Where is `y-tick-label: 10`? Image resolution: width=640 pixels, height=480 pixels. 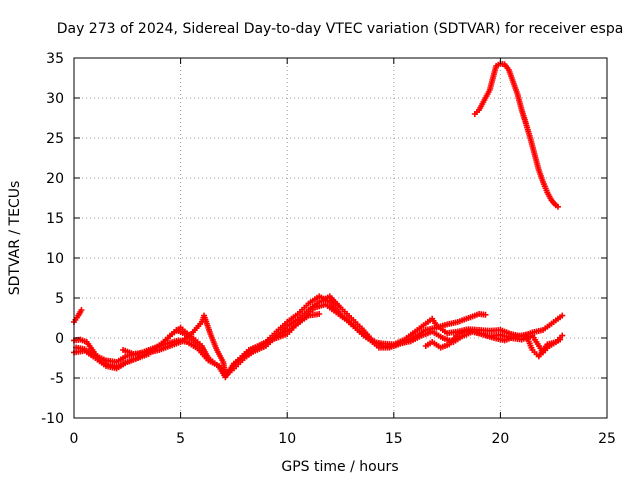 y-tick-label: 10 is located at coordinates (55, 259).